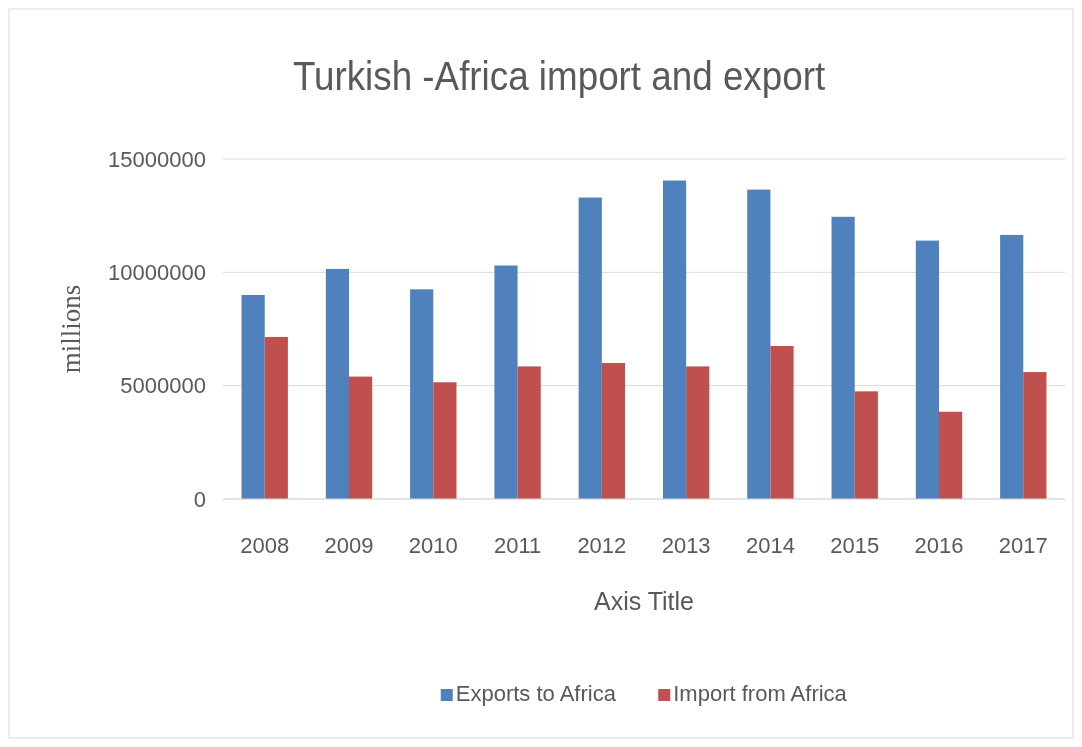  Describe the element at coordinates (163, 386) in the screenshot. I see `y-tick-label: 5000000` at that location.